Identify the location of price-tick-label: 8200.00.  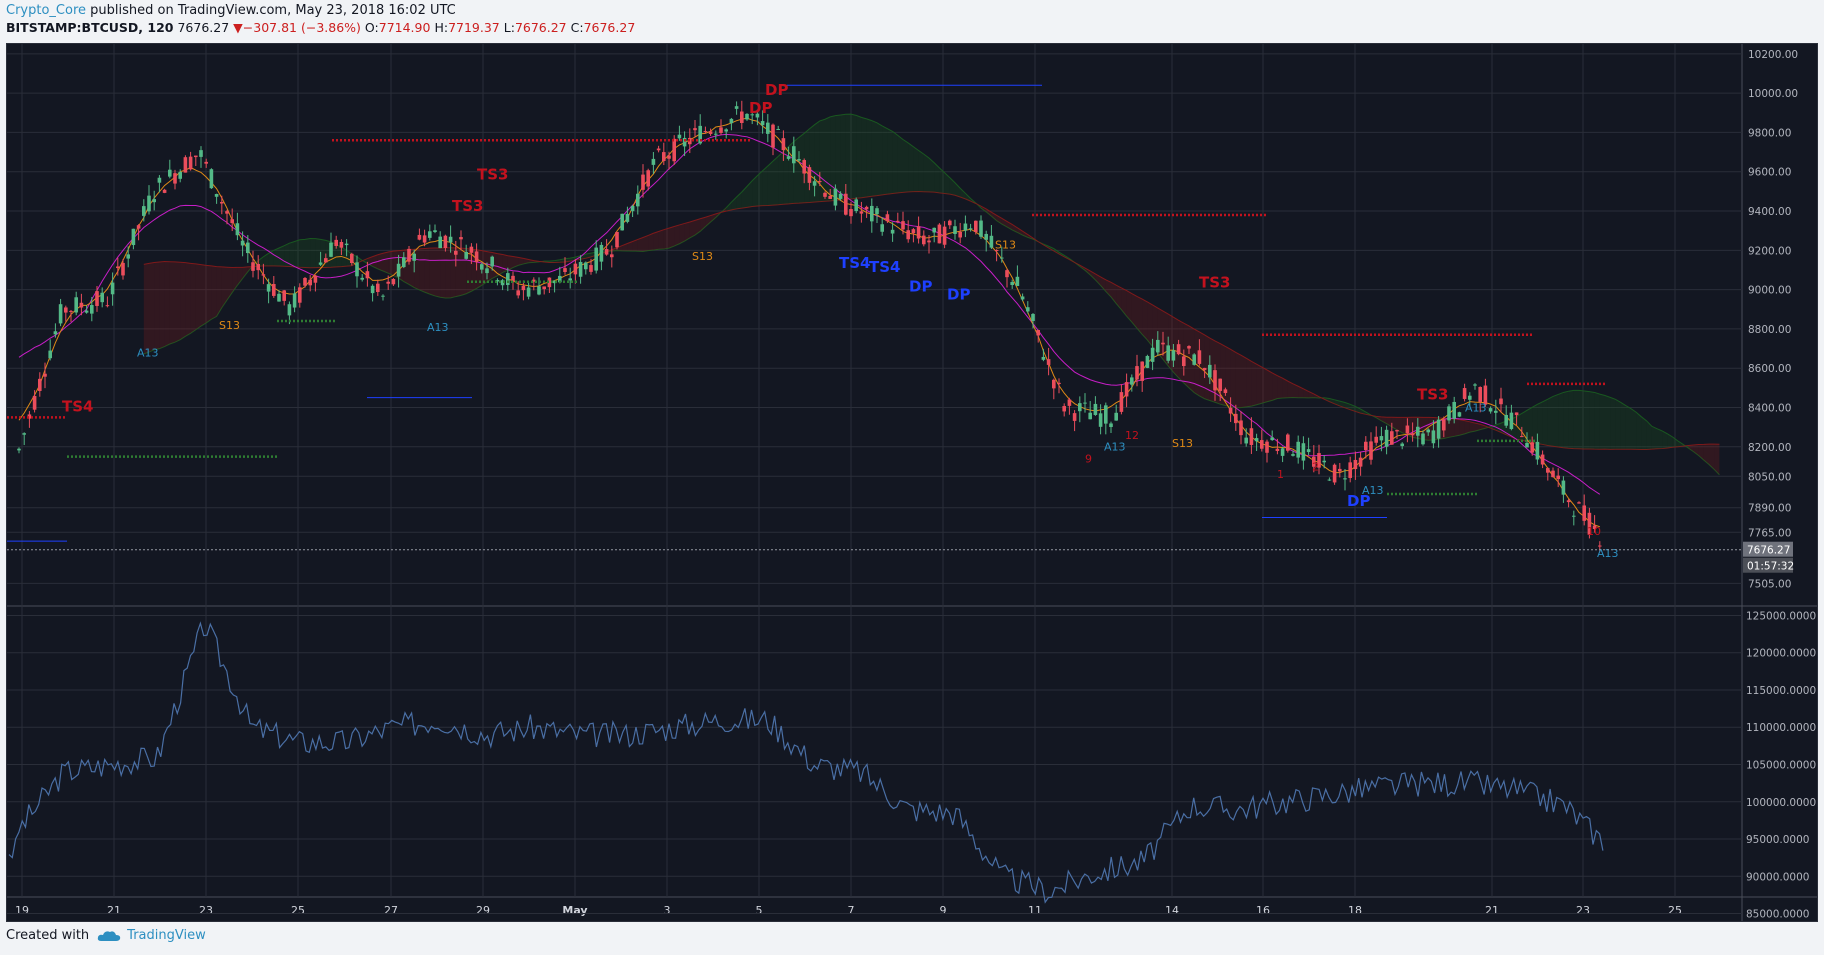
(1769, 448).